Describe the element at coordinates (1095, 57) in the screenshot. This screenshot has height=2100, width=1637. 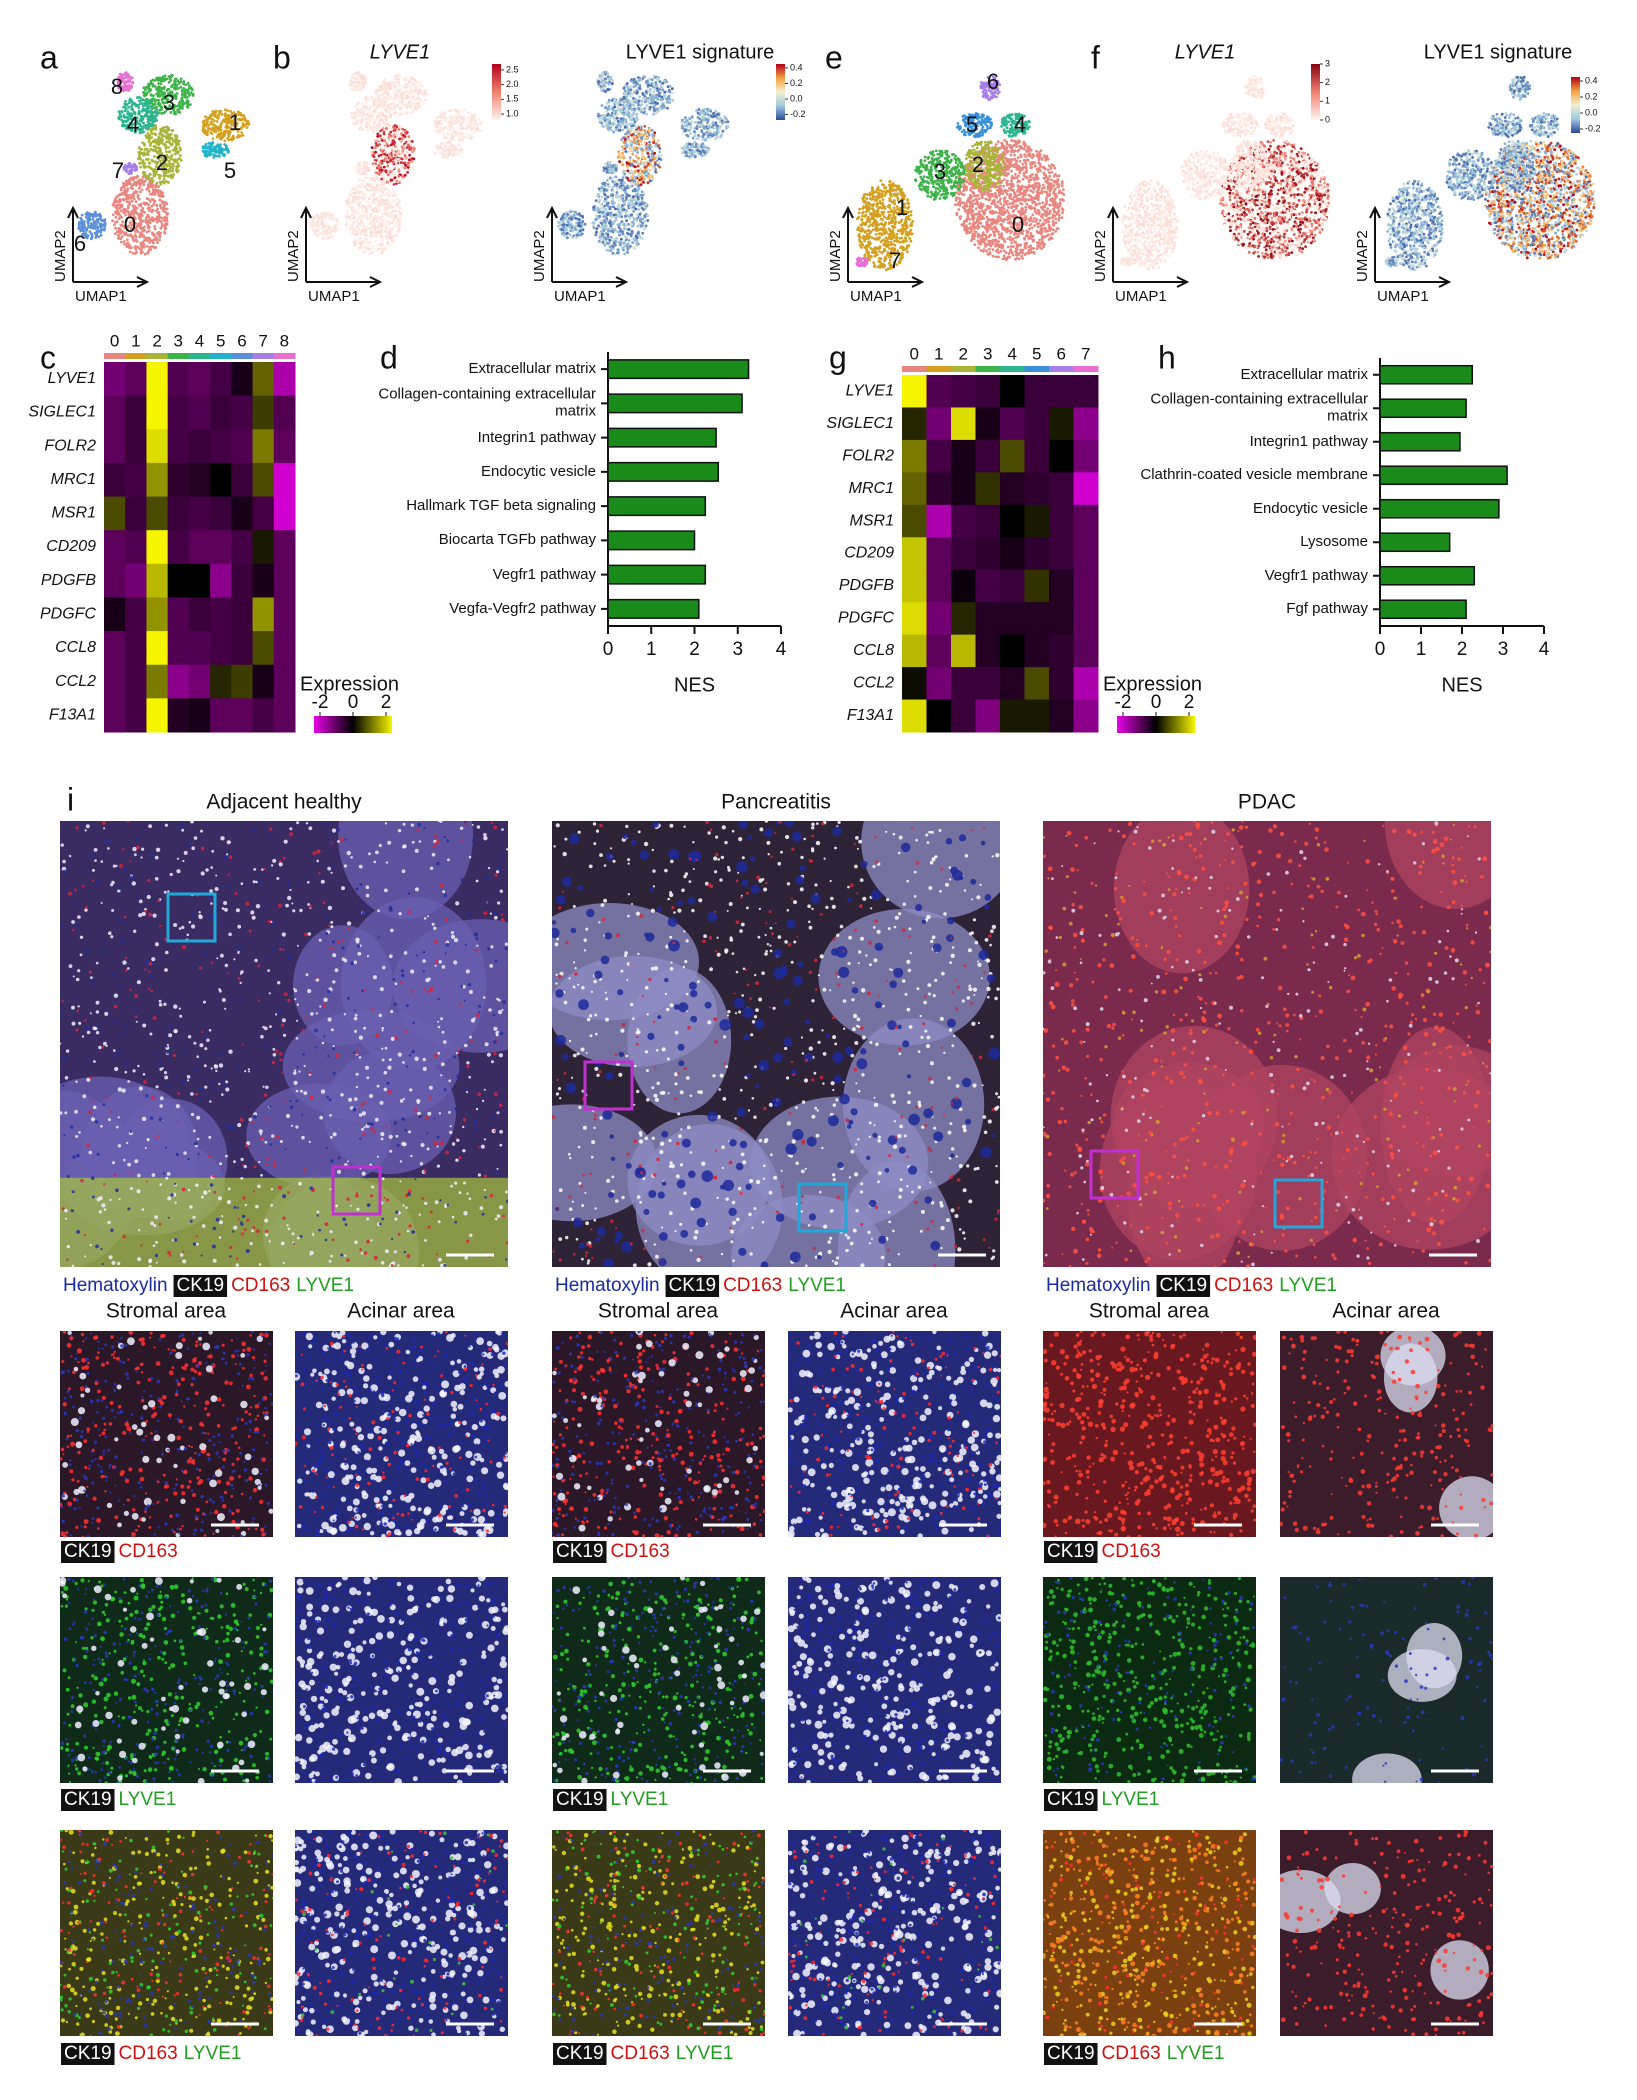
I see `panel-letter: f` at that location.